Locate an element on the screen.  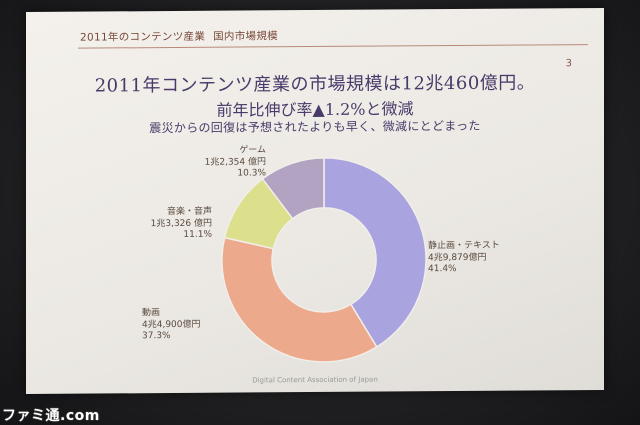
donut-slice-game is located at coordinates (293, 188).